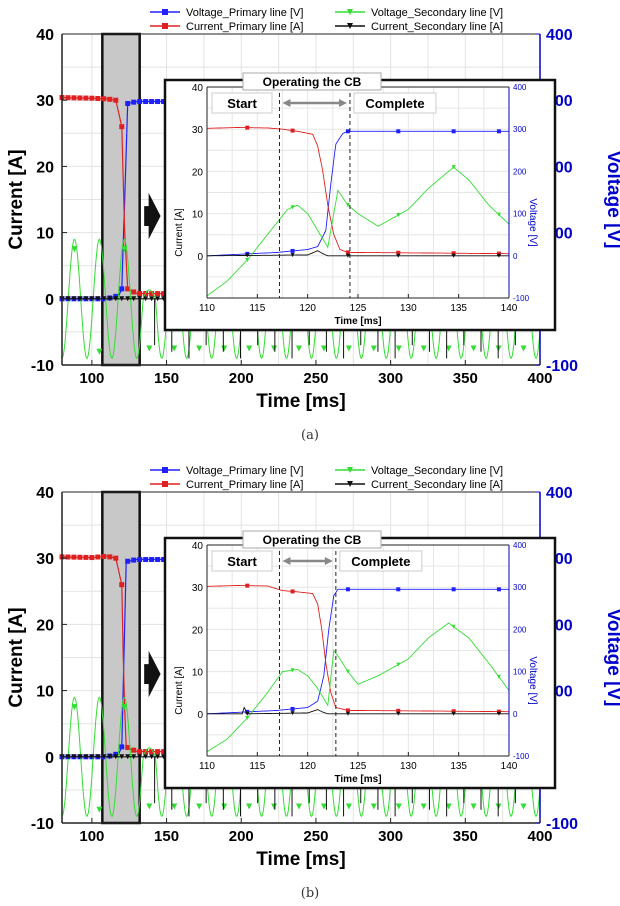 Image resolution: width=620 pixels, height=906 pixels. Describe the element at coordinates (312, 539) in the screenshot. I see `inset-title-box` at that location.